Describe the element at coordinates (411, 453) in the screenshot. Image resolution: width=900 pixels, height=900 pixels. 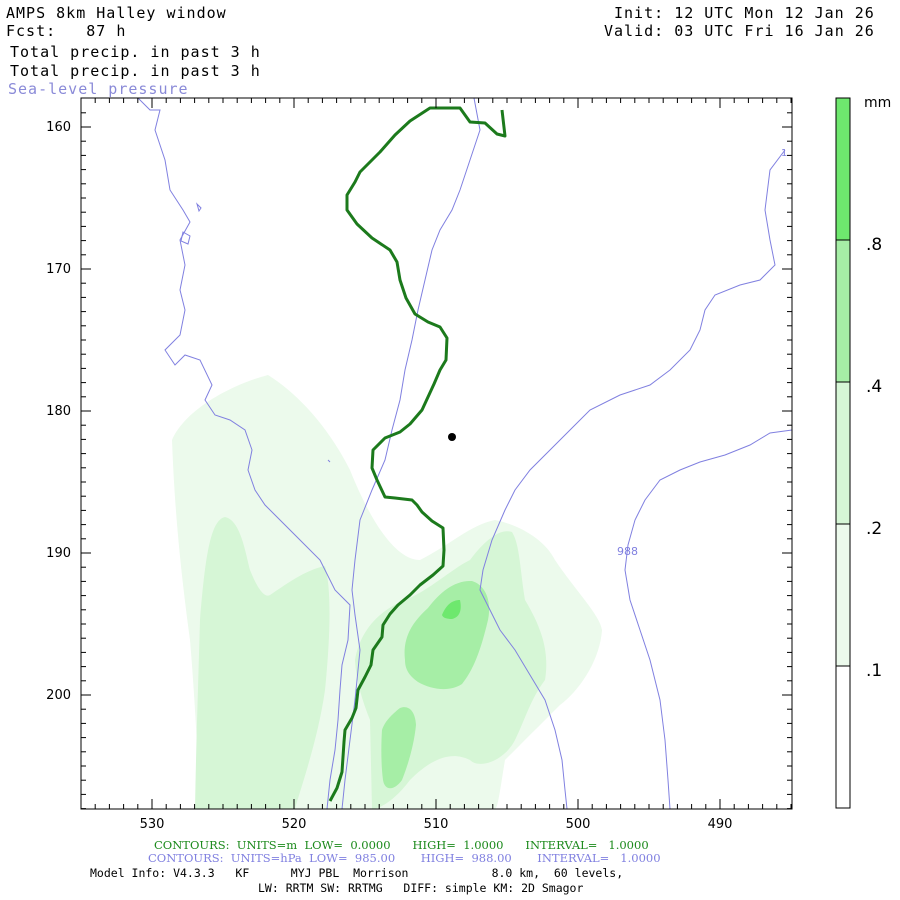
I see `isobar-center` at that location.